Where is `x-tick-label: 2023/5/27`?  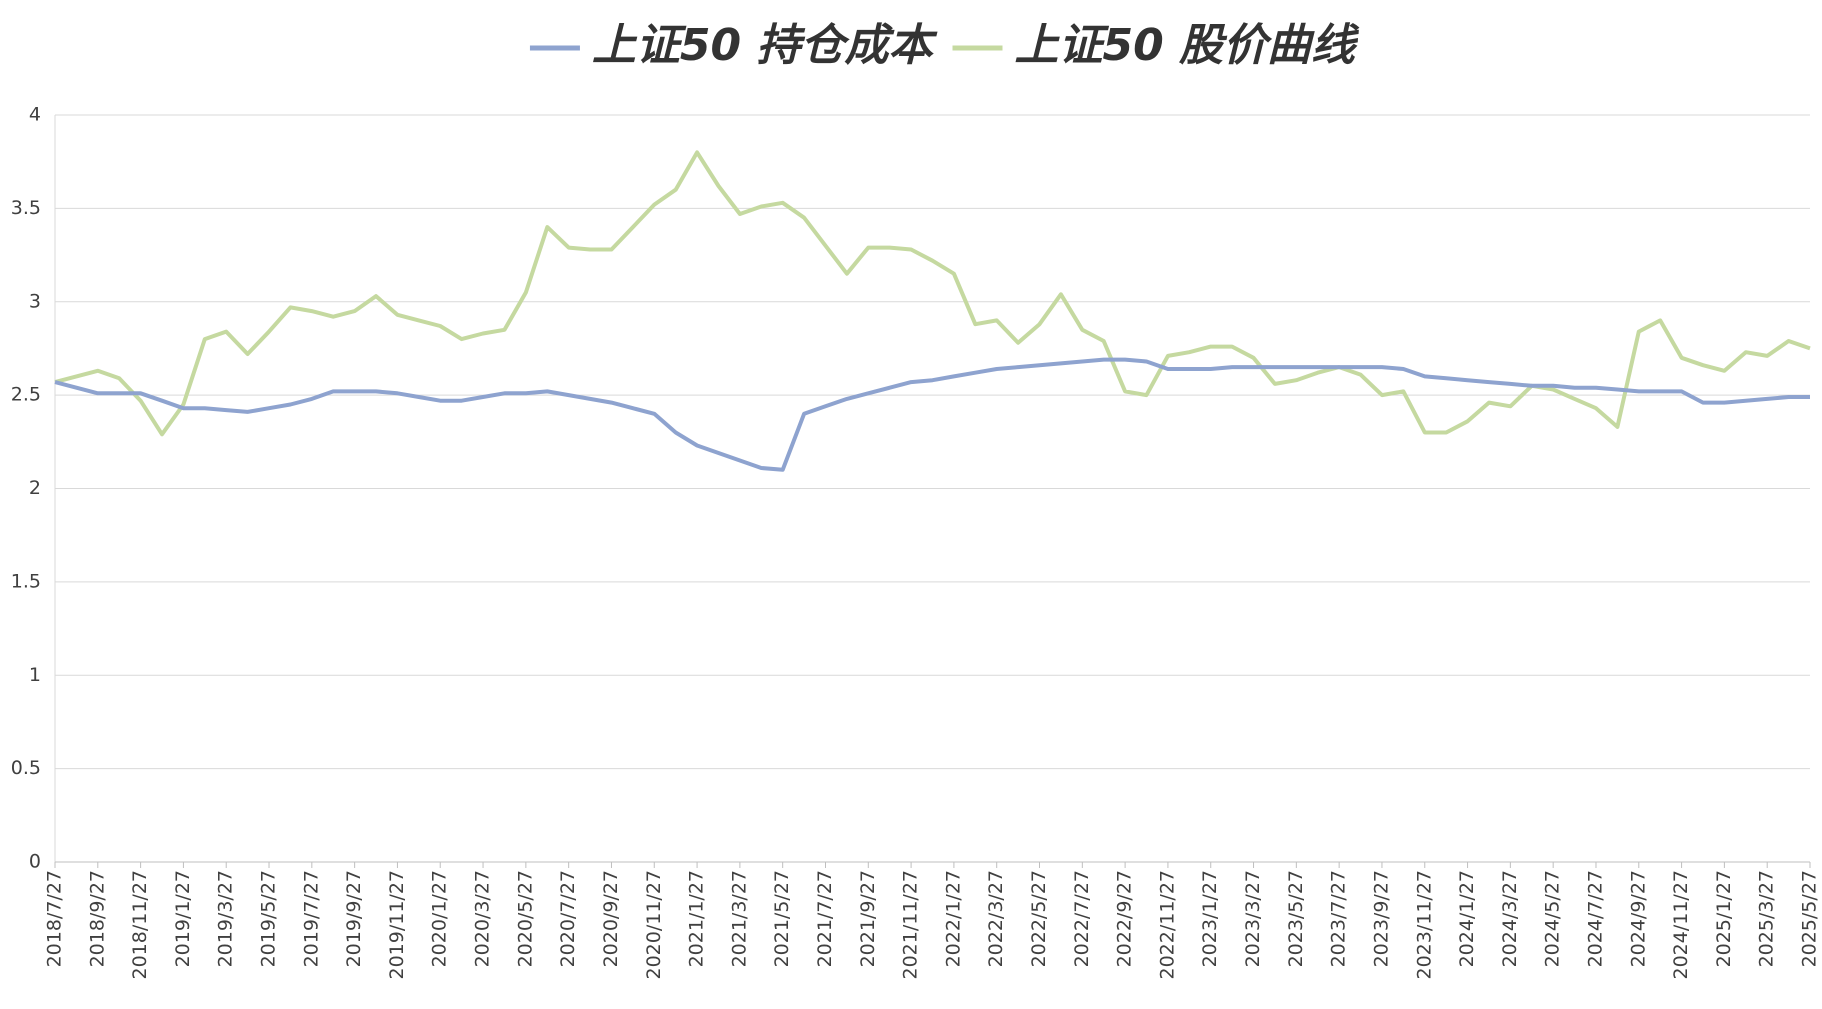
x-tick-label: 2023/5/27 is located at coordinates (1296, 918).